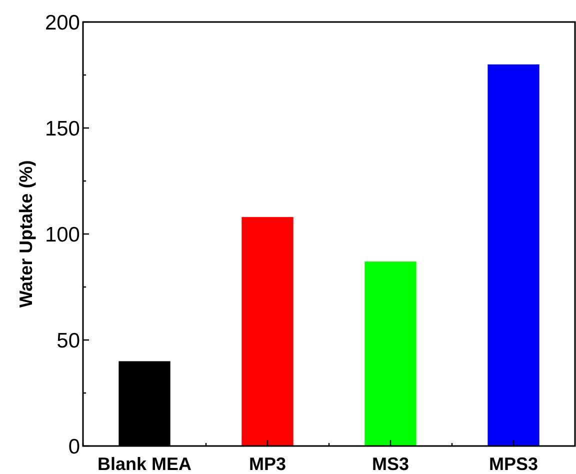 The height and width of the screenshot is (474, 576). What do you see at coordinates (26, 234) in the screenshot?
I see `y-axis-title: Water Uptake (%)` at bounding box center [26, 234].